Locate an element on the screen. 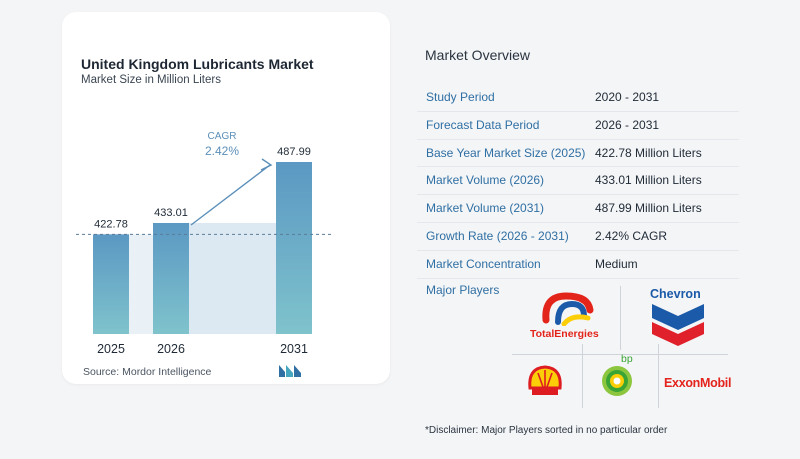  totalenergies-icon is located at coordinates (568, 309).